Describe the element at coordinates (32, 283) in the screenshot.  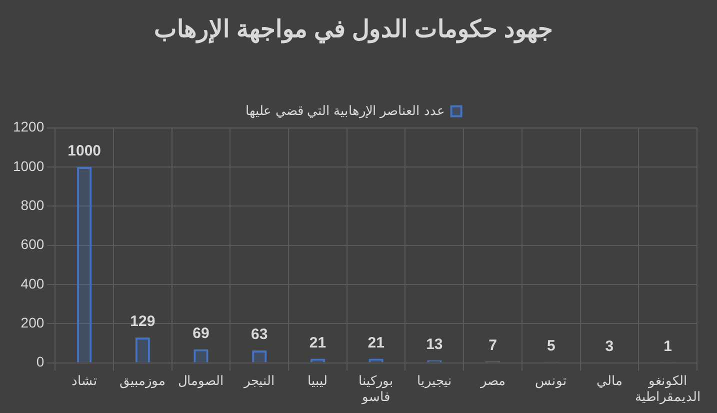
I see `y-tick-label: 400` at that location.